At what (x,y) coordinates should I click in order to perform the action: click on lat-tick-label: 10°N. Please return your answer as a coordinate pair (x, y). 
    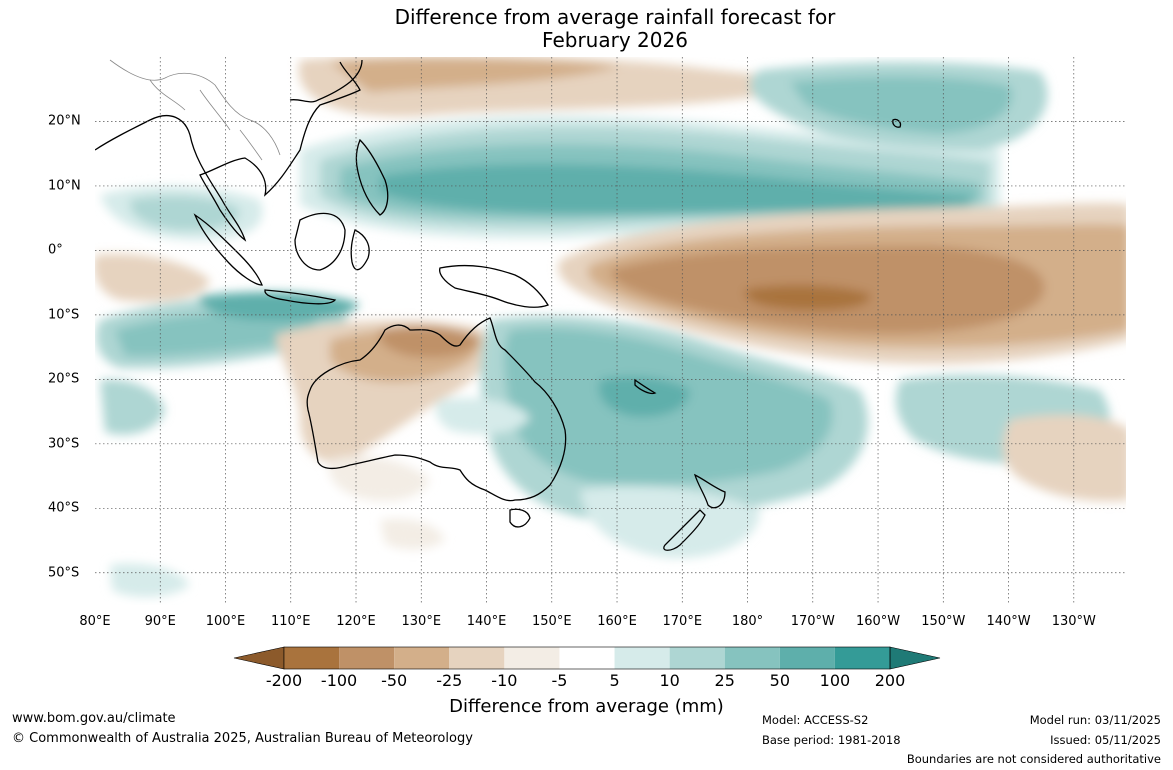
    Looking at the image, I should click on (64, 186).